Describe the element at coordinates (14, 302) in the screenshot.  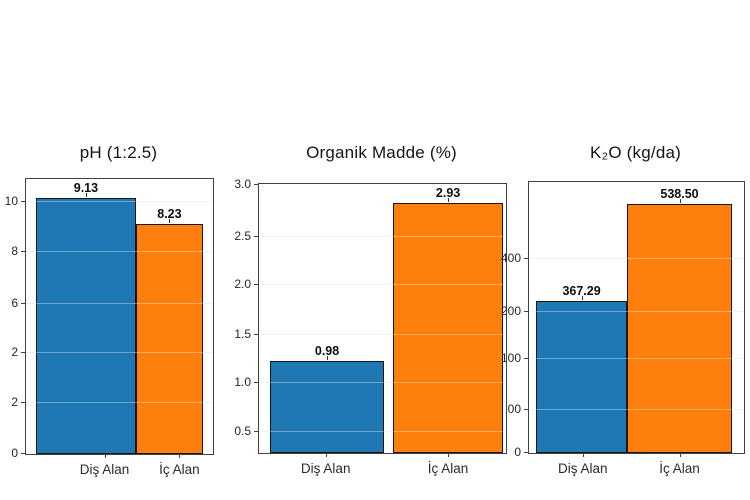
I see `y-tick-label: 6` at that location.